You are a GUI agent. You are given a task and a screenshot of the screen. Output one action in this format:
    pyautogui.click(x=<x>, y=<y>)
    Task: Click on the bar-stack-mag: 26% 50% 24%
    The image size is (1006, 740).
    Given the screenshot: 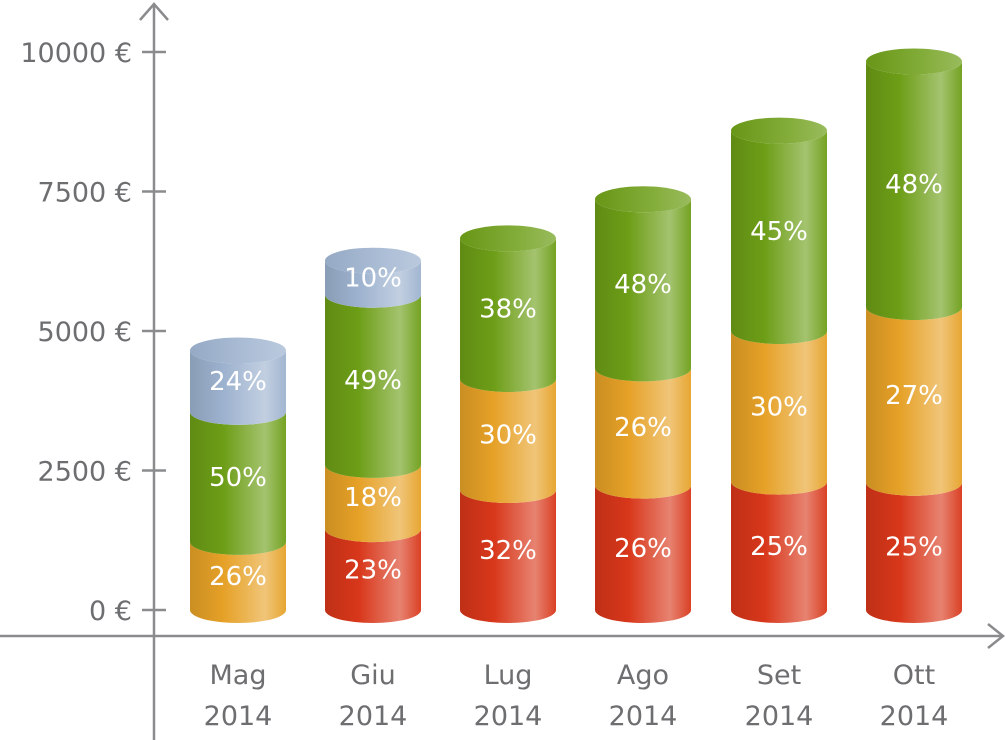 What is the action you would take?
    pyautogui.click(x=238, y=480)
    